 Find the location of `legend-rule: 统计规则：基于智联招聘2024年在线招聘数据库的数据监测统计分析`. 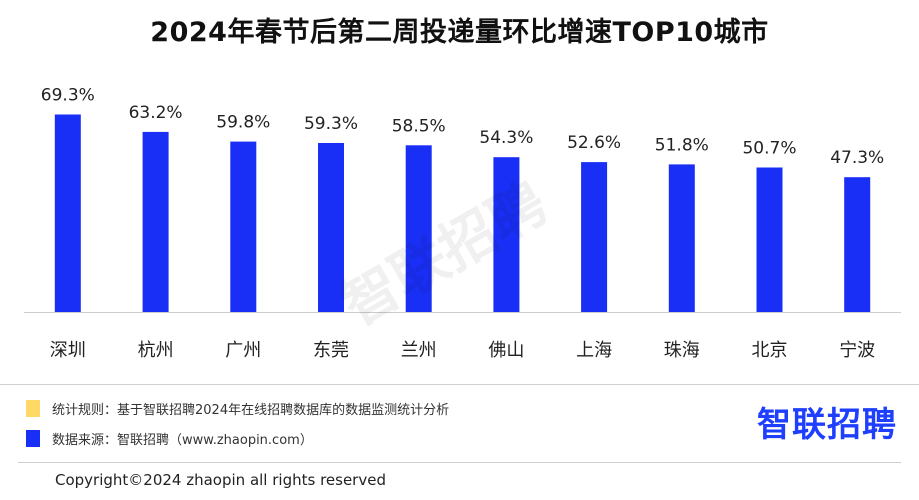

legend-rule: 统计规则：基于智联招聘2024年在线招聘数据库的数据监测统计分析 is located at coordinates (237, 408).